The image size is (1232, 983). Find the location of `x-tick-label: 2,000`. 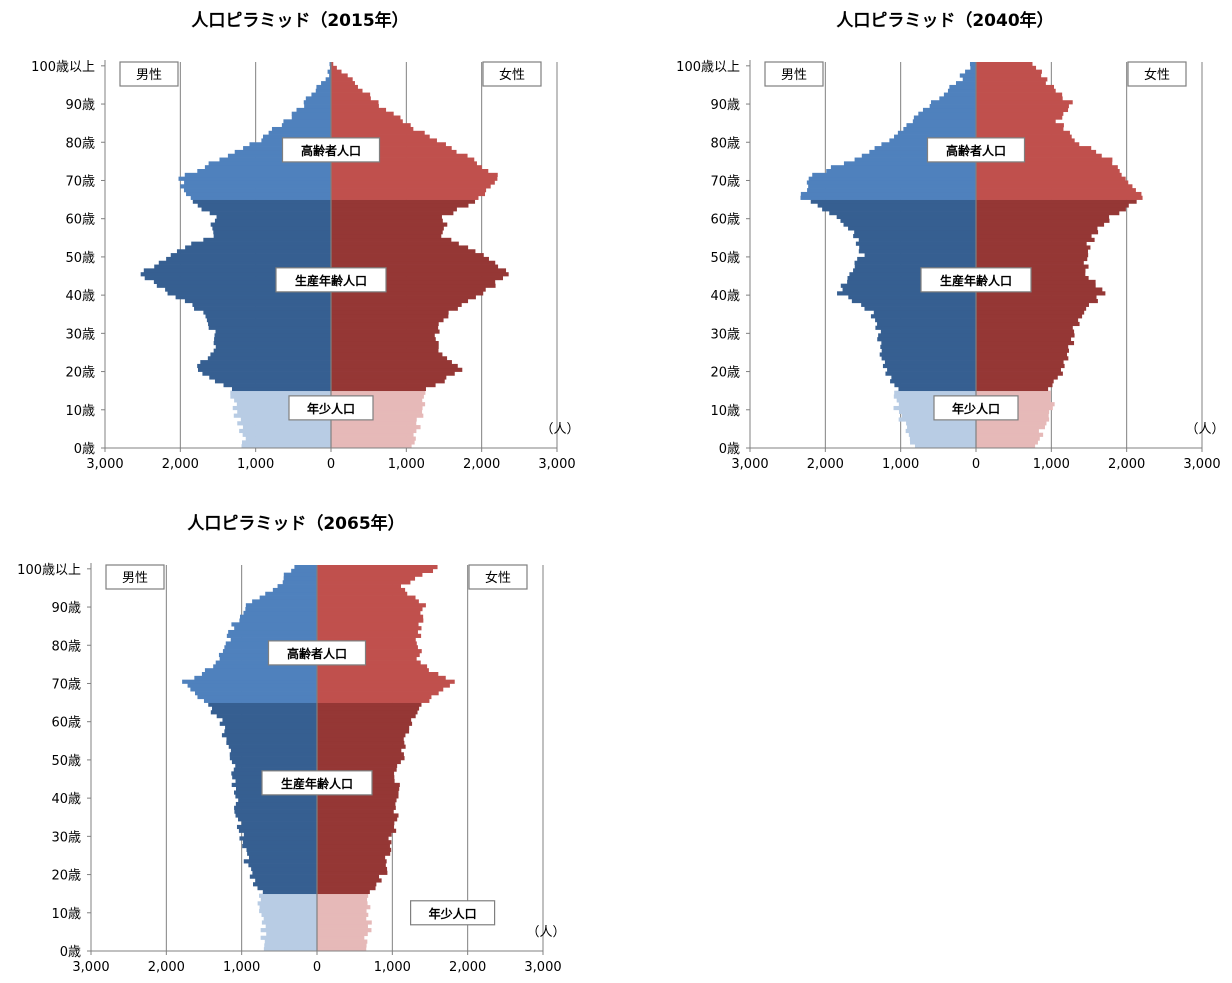

x-tick-label: 2,000 is located at coordinates (825, 464).